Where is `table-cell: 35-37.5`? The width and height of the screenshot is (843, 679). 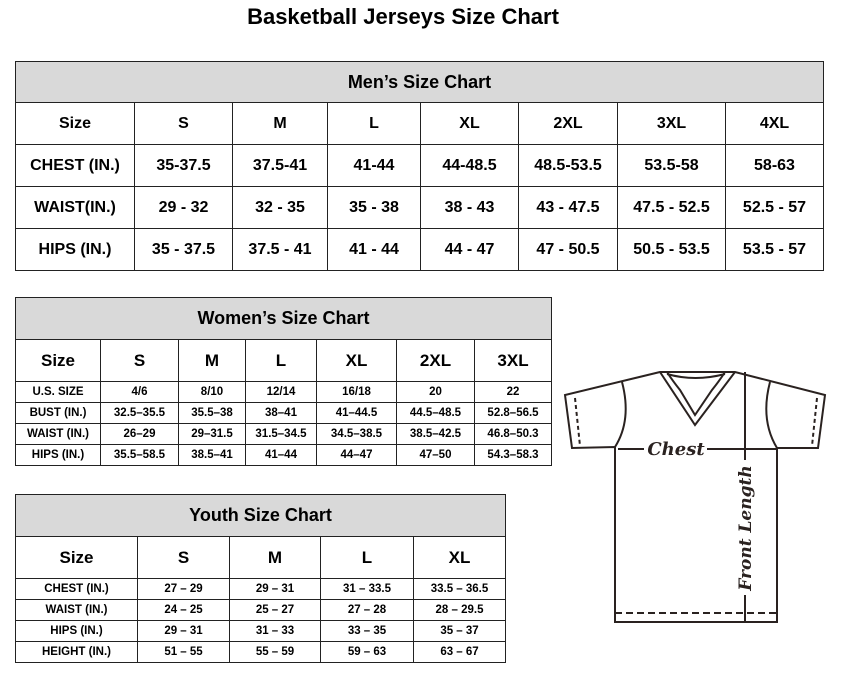 table-cell: 35-37.5 is located at coordinates (183, 165).